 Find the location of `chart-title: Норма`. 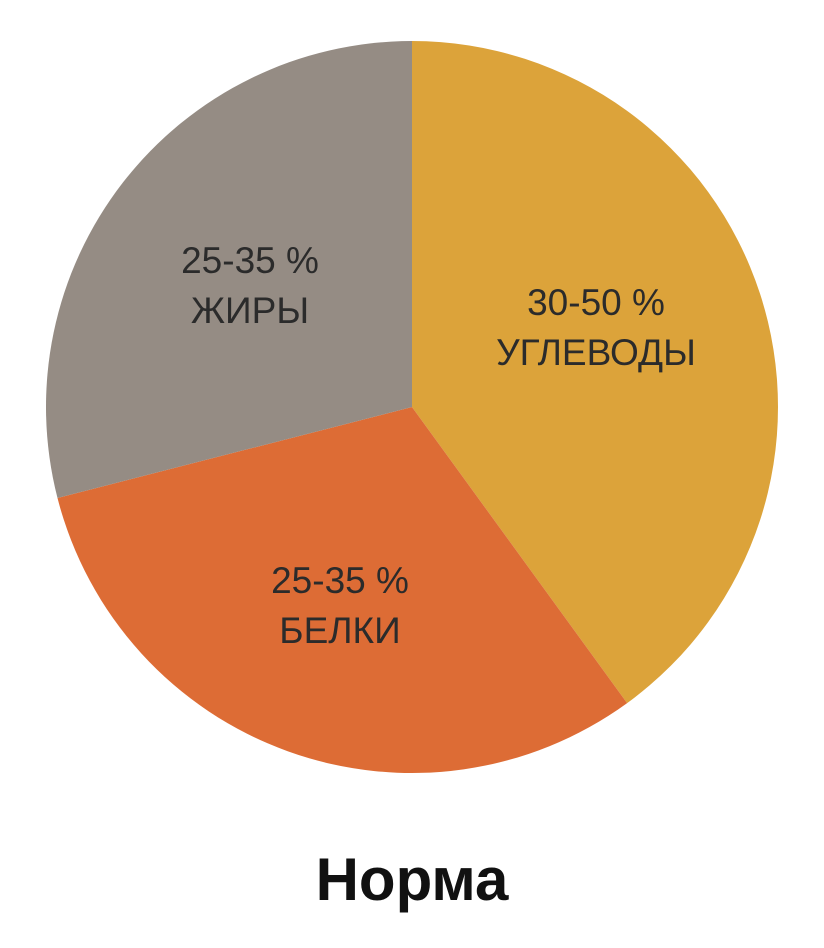

chart-title: Норма is located at coordinates (412, 879).